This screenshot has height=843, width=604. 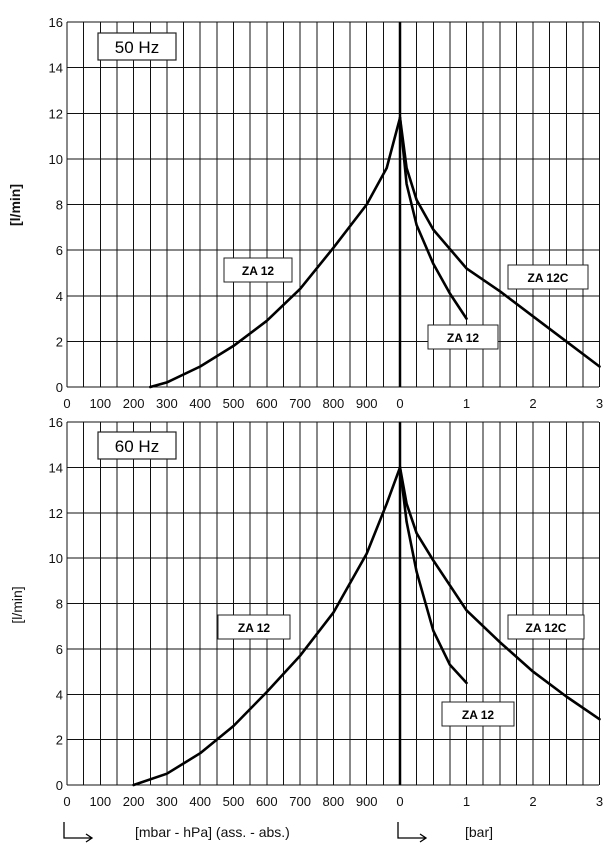 I want to click on vacuum-arrow-icon, so click(x=78, y=832).